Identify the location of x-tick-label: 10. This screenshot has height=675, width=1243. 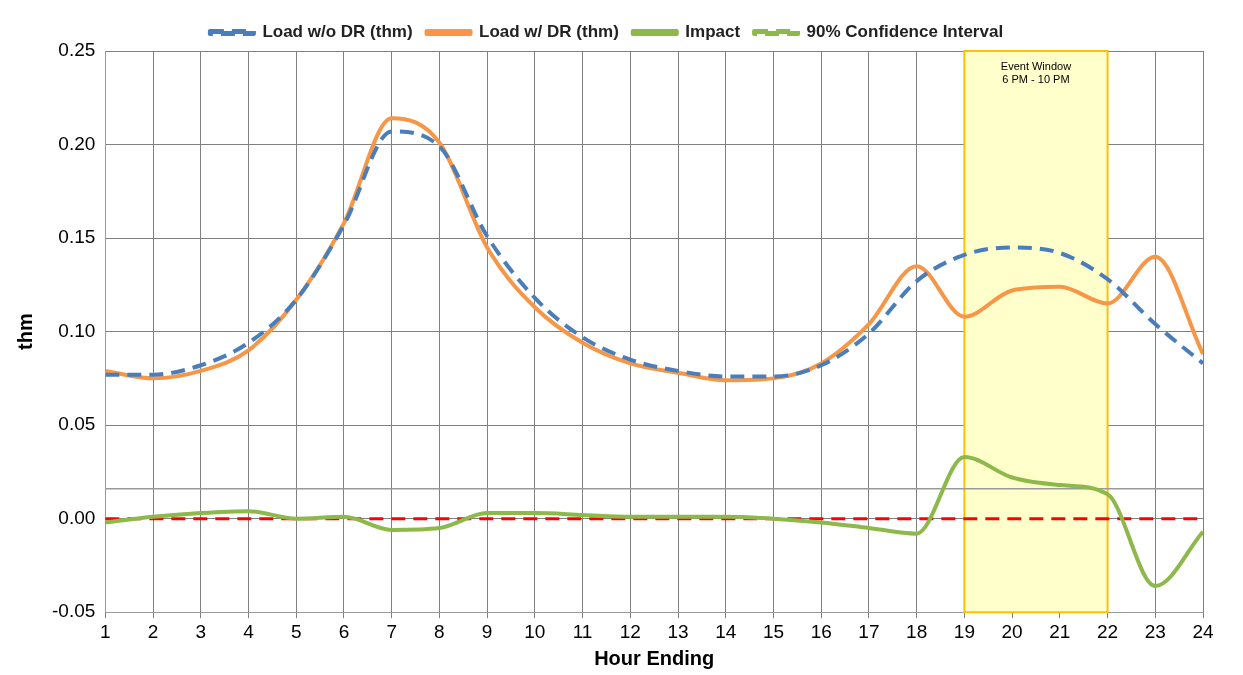
(535, 631).